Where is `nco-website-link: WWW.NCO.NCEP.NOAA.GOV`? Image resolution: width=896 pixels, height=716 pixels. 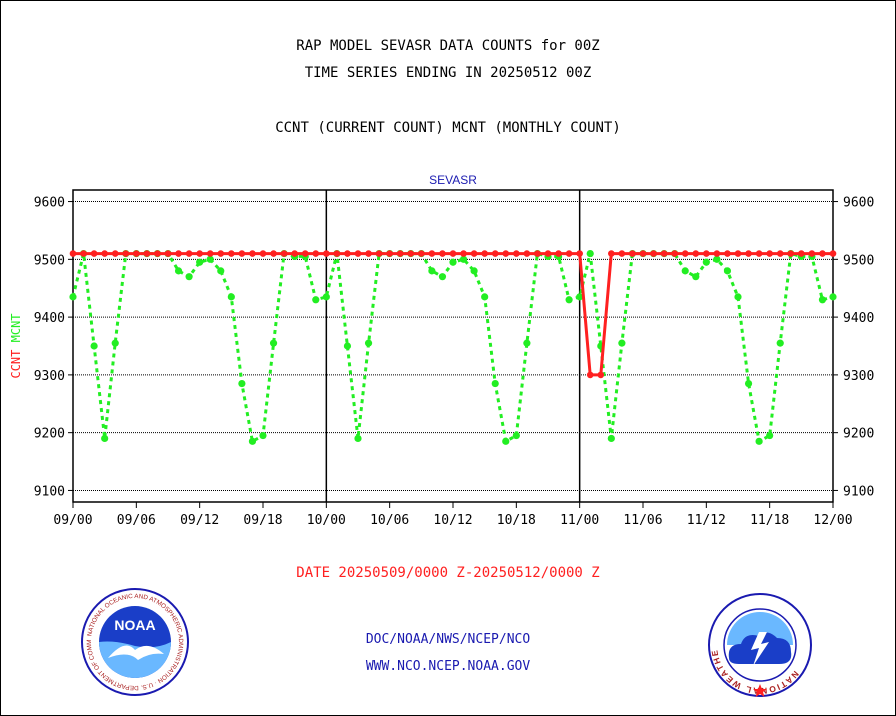
nco-website-link: WWW.NCO.NCEP.NOAA.GOV is located at coordinates (448, 666).